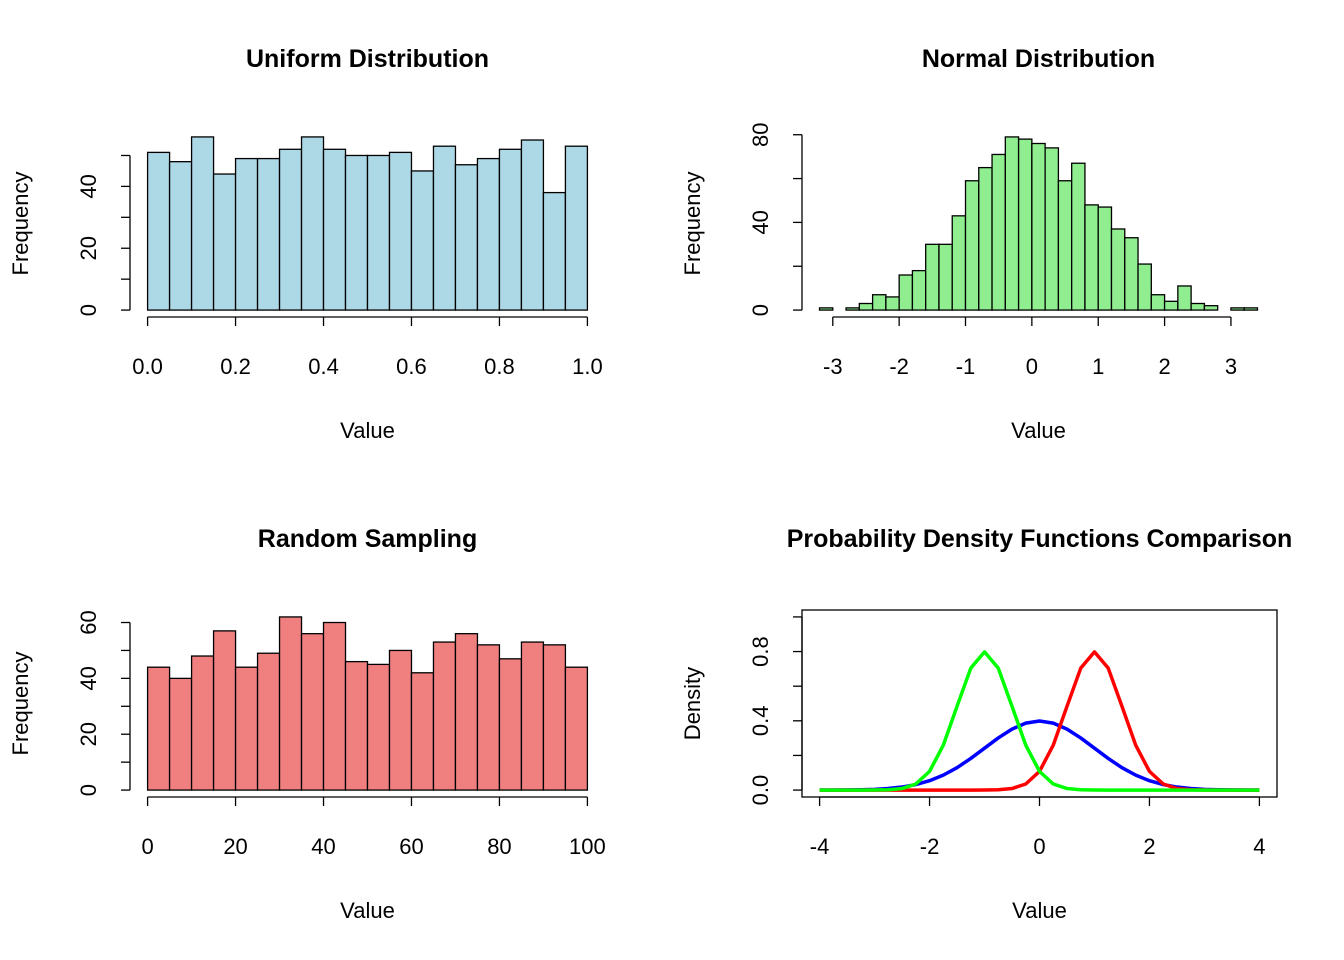 This screenshot has width=1344, height=960. I want to click on x-tick-label: 20, so click(235, 846).